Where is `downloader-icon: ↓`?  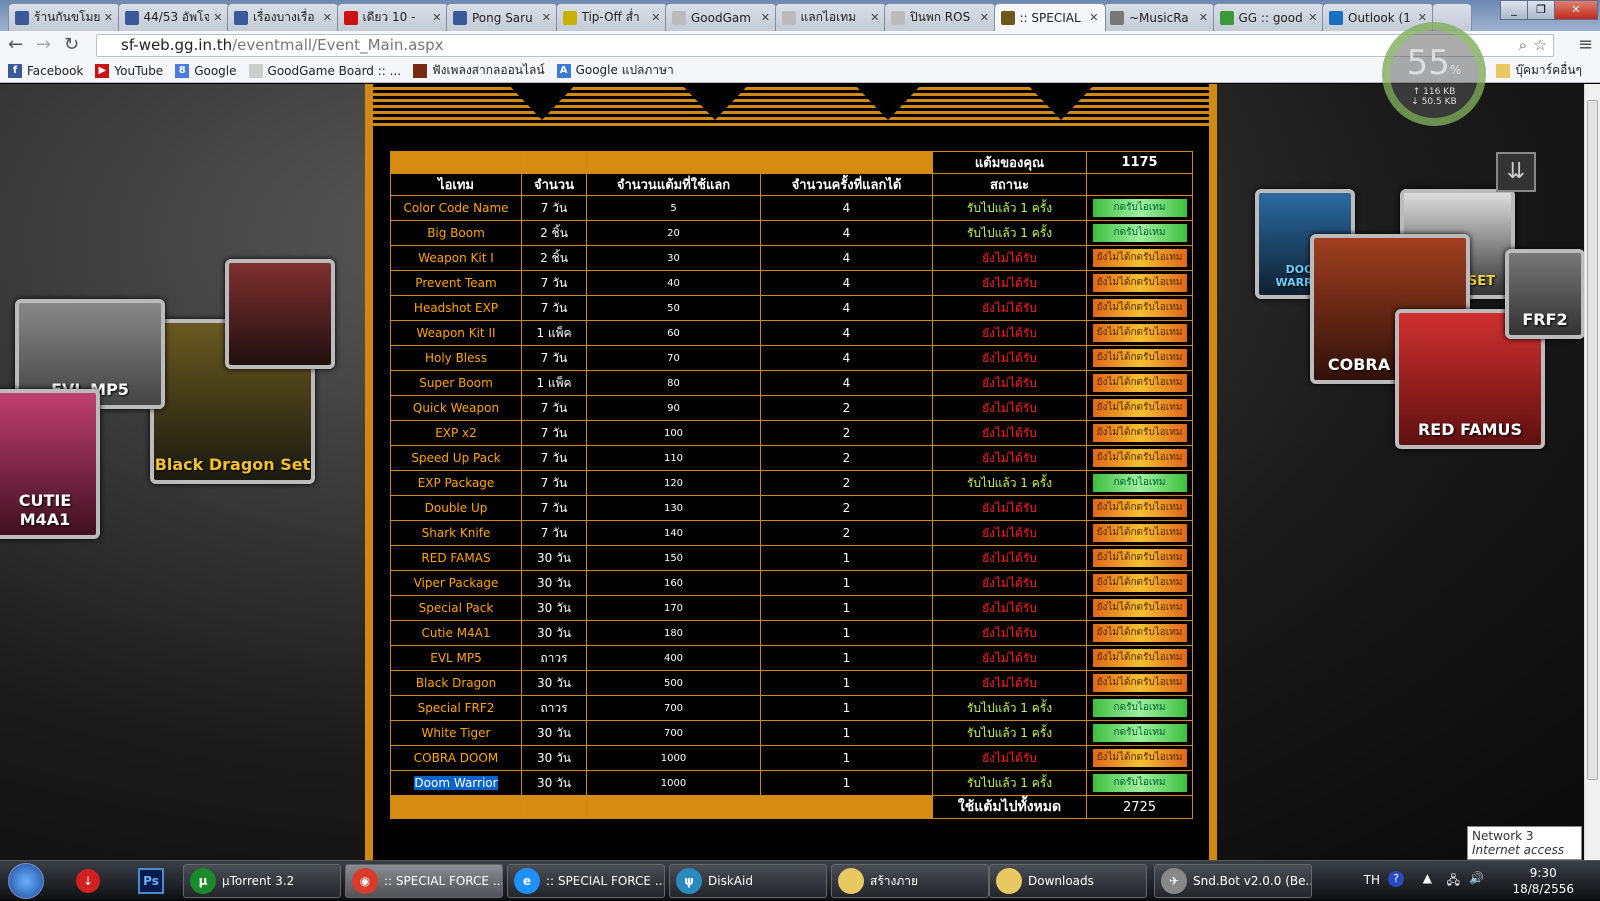
downloader-icon: ↓ is located at coordinates (88, 881).